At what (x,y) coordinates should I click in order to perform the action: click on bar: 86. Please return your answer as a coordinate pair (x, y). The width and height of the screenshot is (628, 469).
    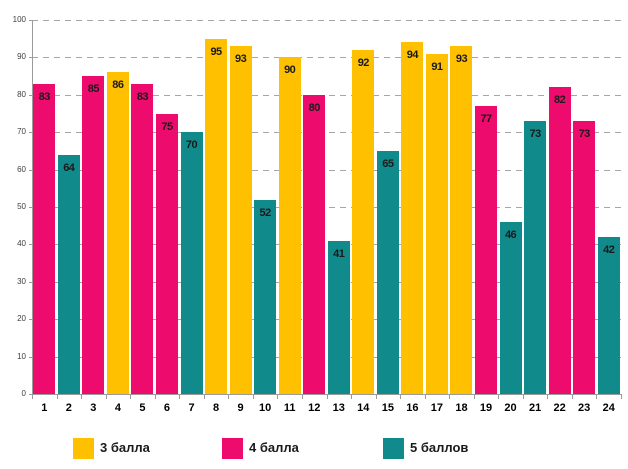
    Looking at the image, I should click on (117, 233).